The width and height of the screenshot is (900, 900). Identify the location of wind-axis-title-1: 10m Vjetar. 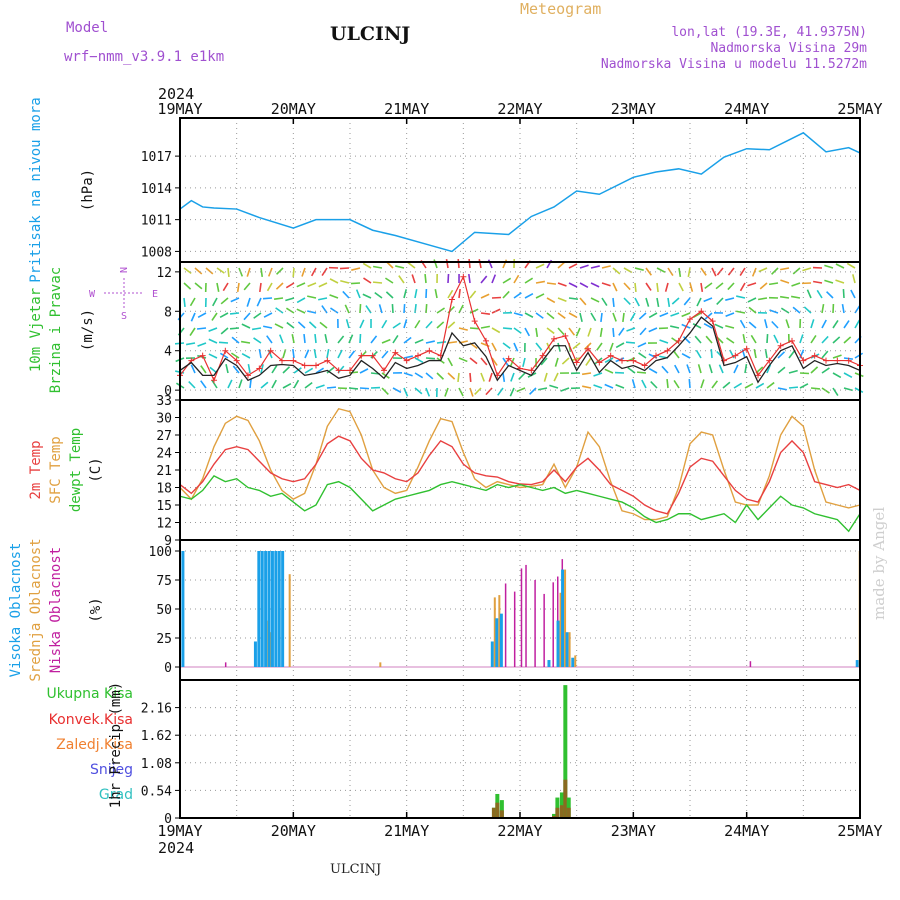
(36, 330).